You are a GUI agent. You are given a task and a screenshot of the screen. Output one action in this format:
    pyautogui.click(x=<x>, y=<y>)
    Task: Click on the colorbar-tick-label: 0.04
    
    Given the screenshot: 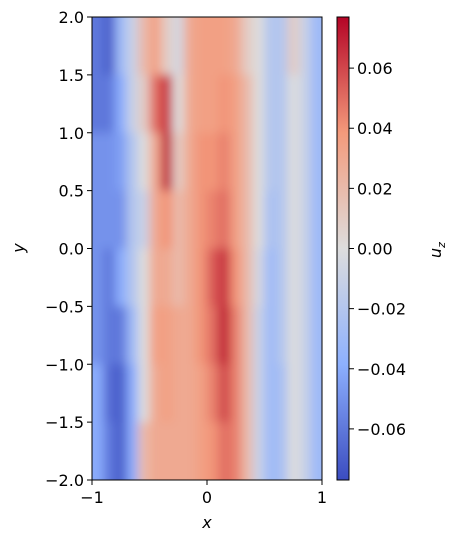 What is the action you would take?
    pyautogui.click(x=375, y=128)
    